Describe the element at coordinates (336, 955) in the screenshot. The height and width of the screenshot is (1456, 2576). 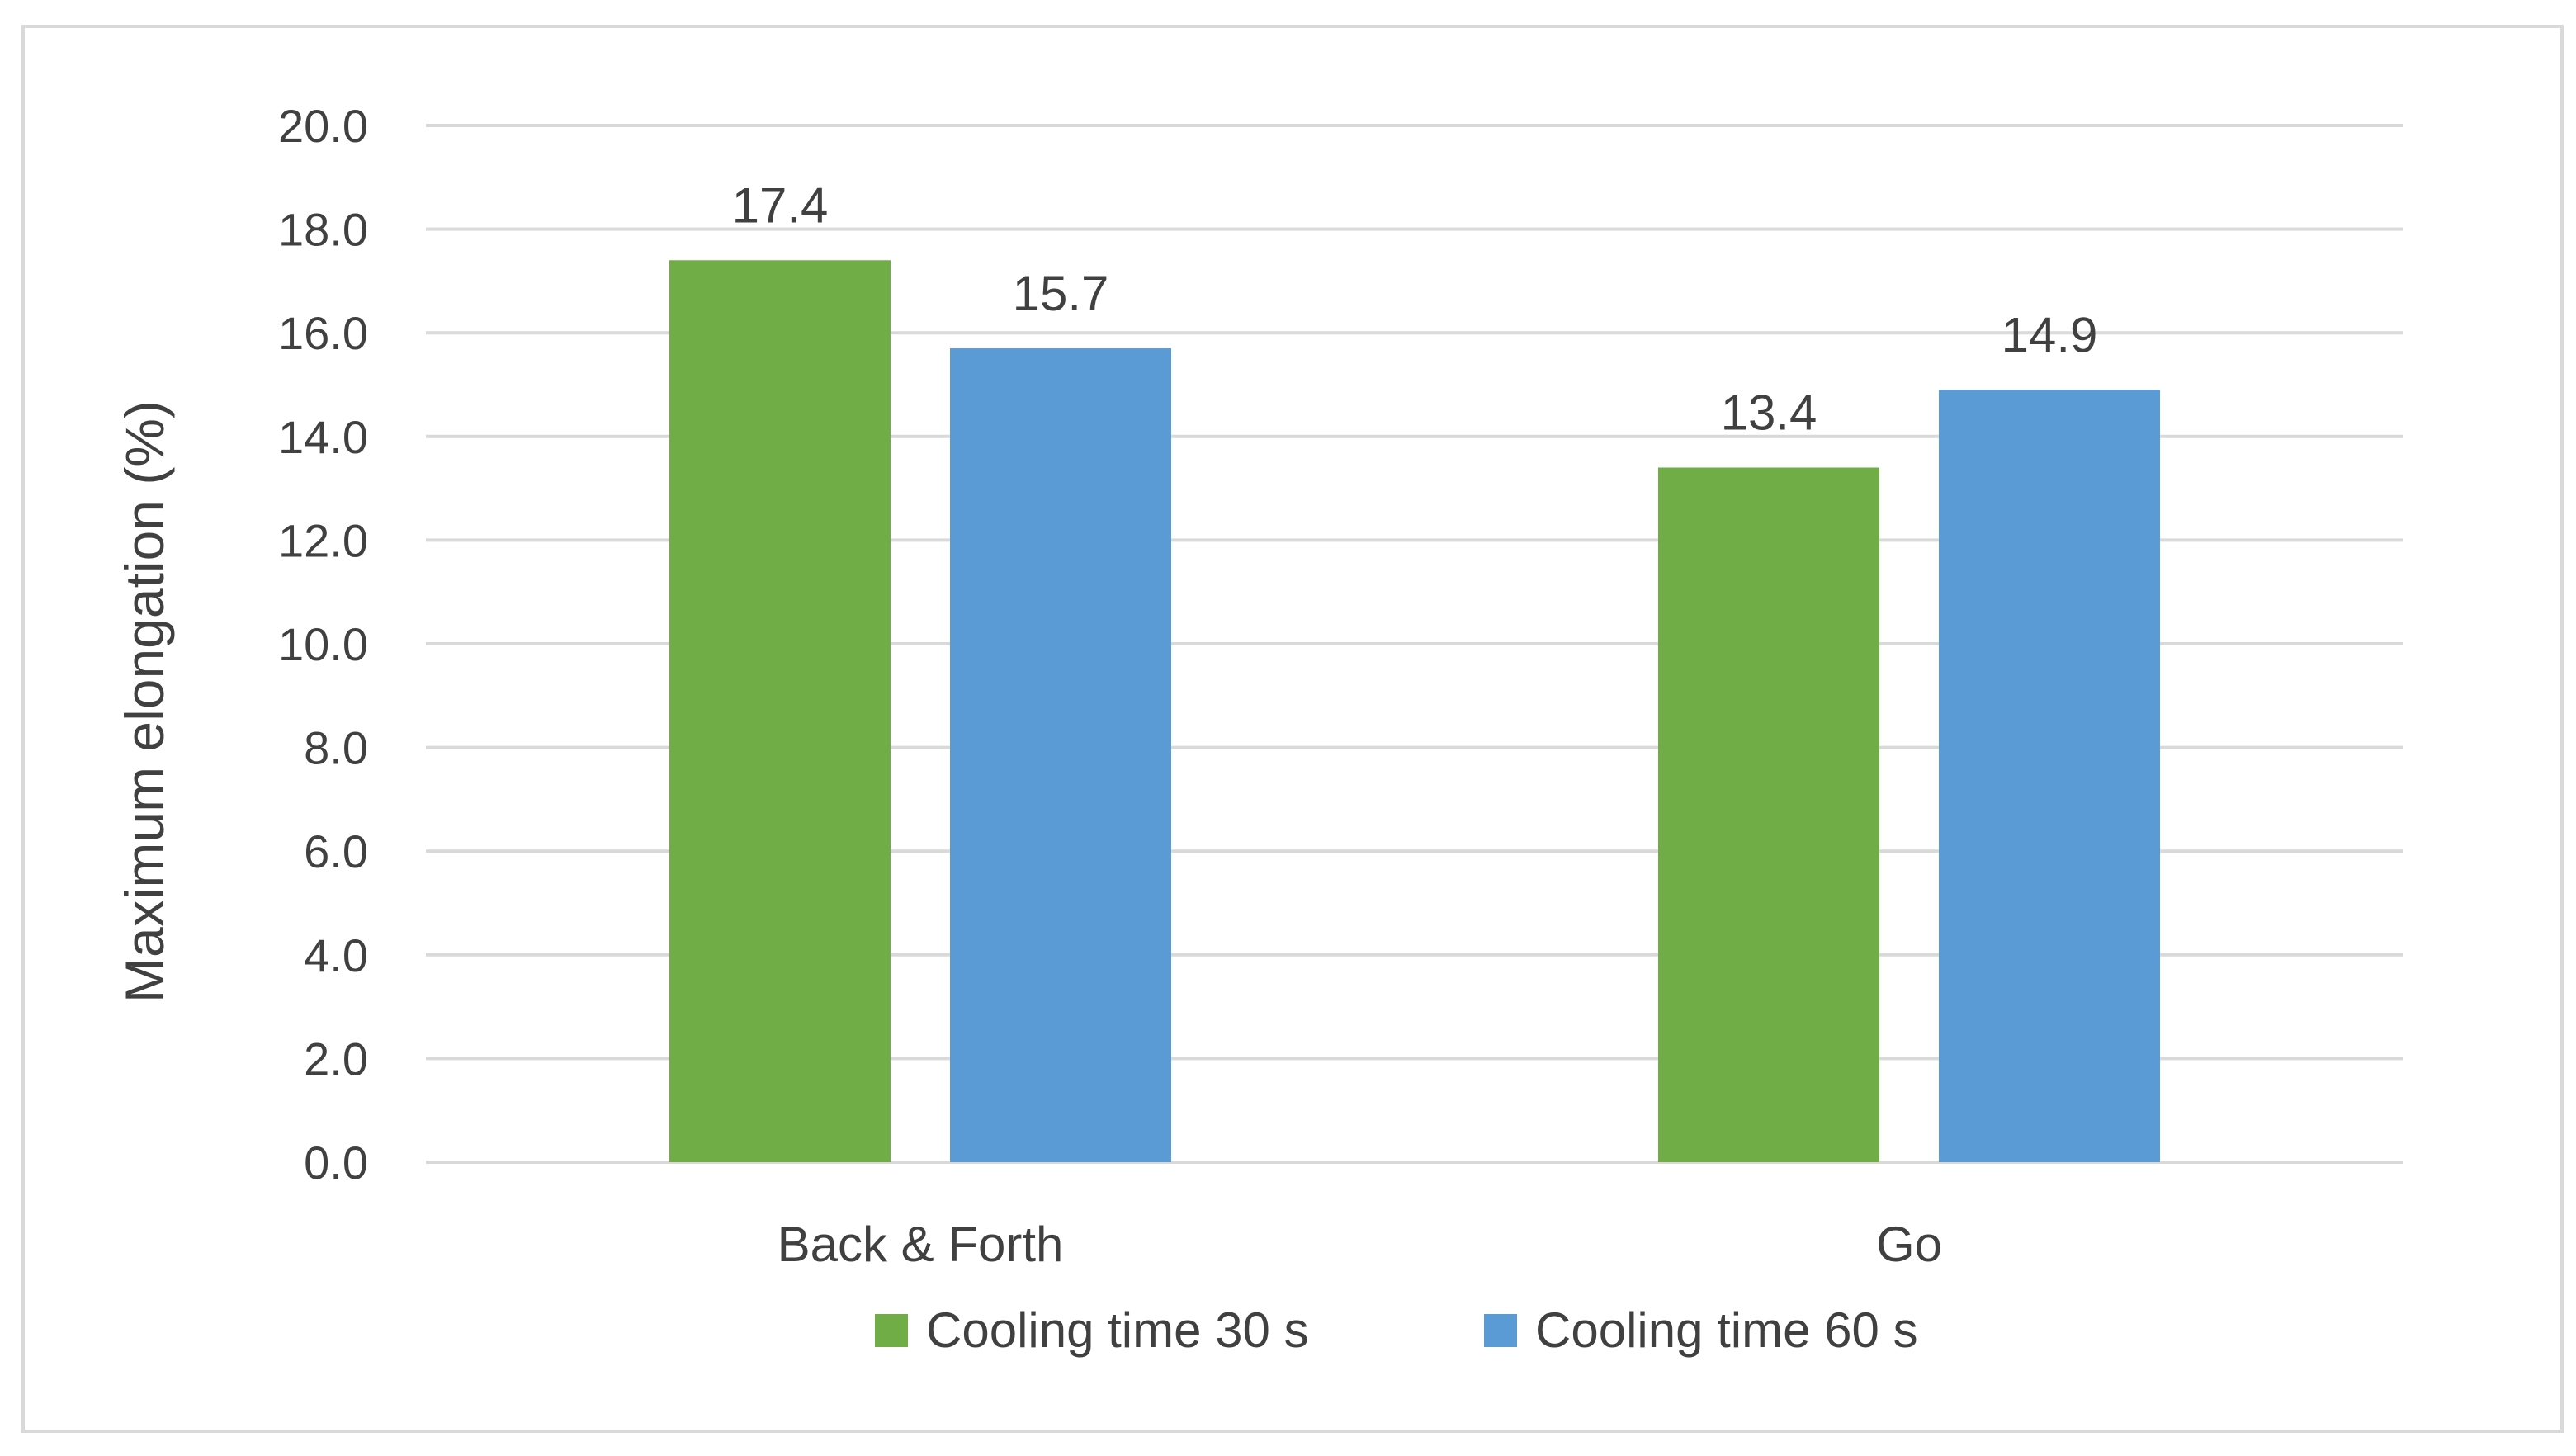
I see `y-tick-label: 4.0` at that location.